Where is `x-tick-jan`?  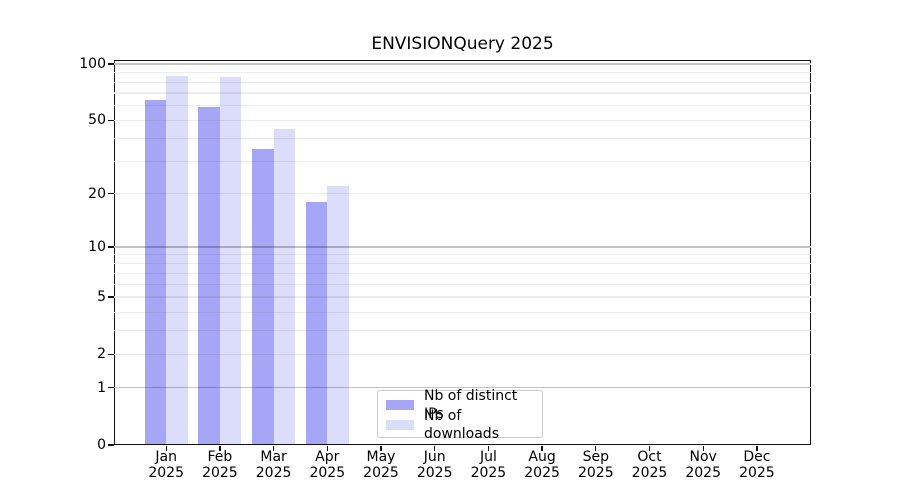 x-tick-jan is located at coordinates (166, 448).